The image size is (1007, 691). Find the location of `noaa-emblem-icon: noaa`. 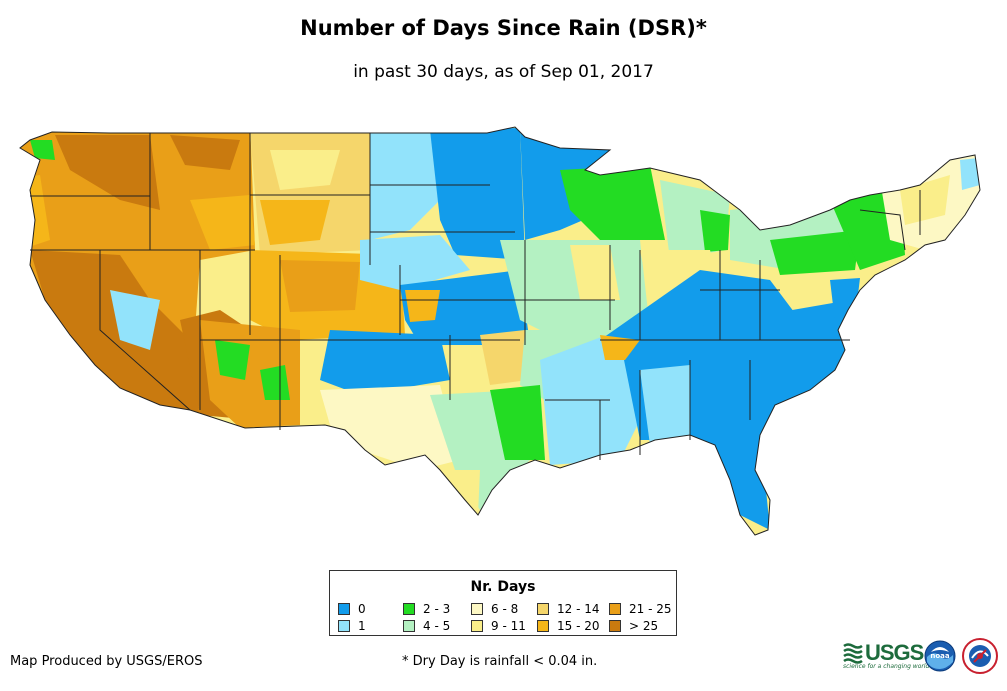

noaa-emblem-icon: noaa is located at coordinates (940, 656).